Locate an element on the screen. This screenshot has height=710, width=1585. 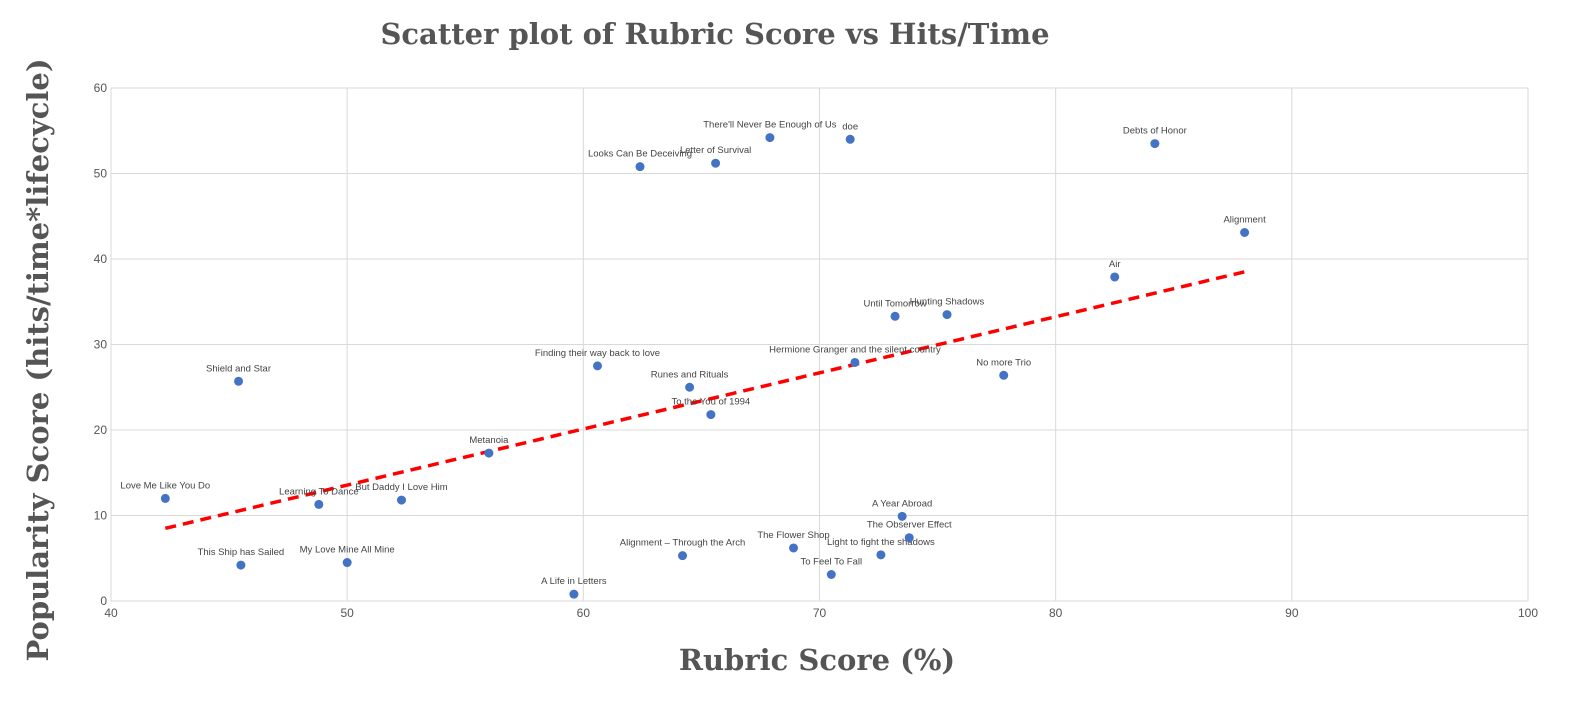
data-point: Looks Can Be Deceiving is located at coordinates (640, 160).